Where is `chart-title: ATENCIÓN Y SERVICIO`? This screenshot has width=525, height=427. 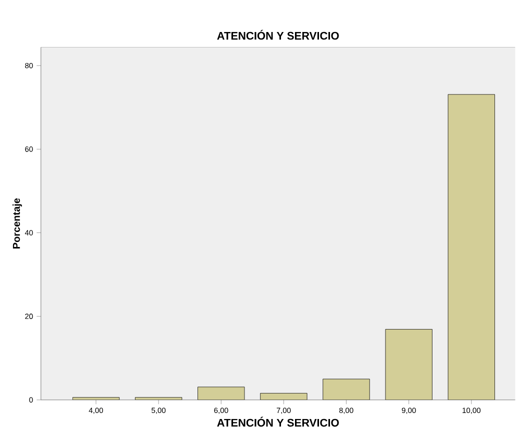 chart-title: ATENCIÓN Y SERVICIO is located at coordinates (278, 35).